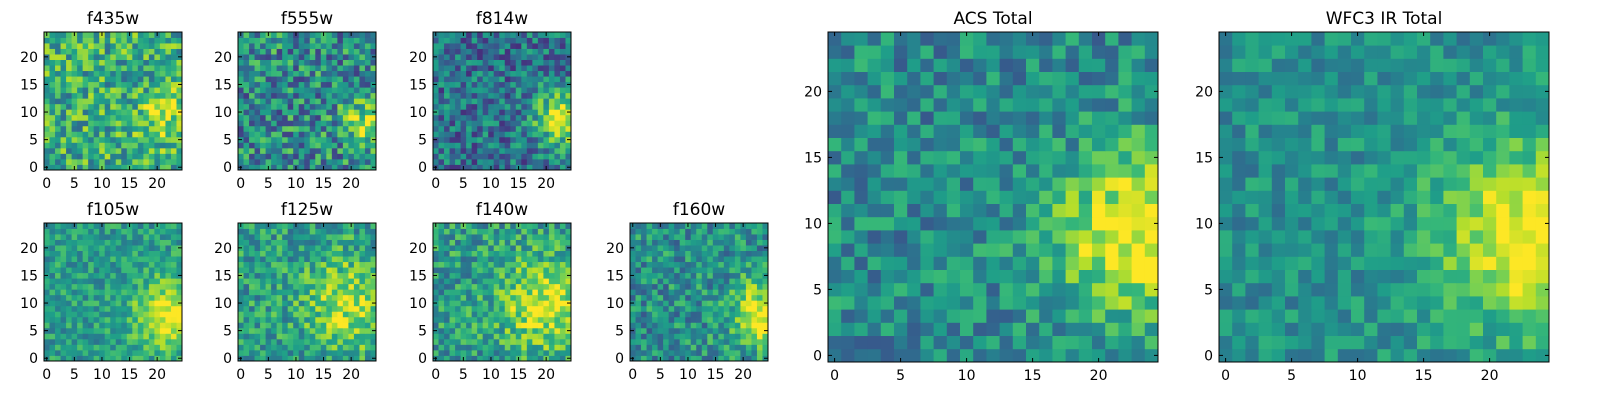 This screenshot has width=1600, height=400. Describe the element at coordinates (33, 168) in the screenshot. I see `y-tick-label: 0` at that location.